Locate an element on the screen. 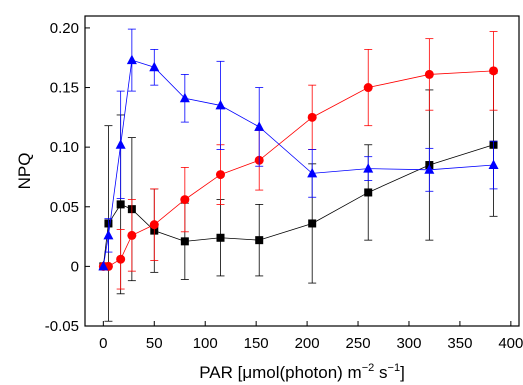 The width and height of the screenshot is (523, 385). y-tick-label: 0 is located at coordinates (75, 266).